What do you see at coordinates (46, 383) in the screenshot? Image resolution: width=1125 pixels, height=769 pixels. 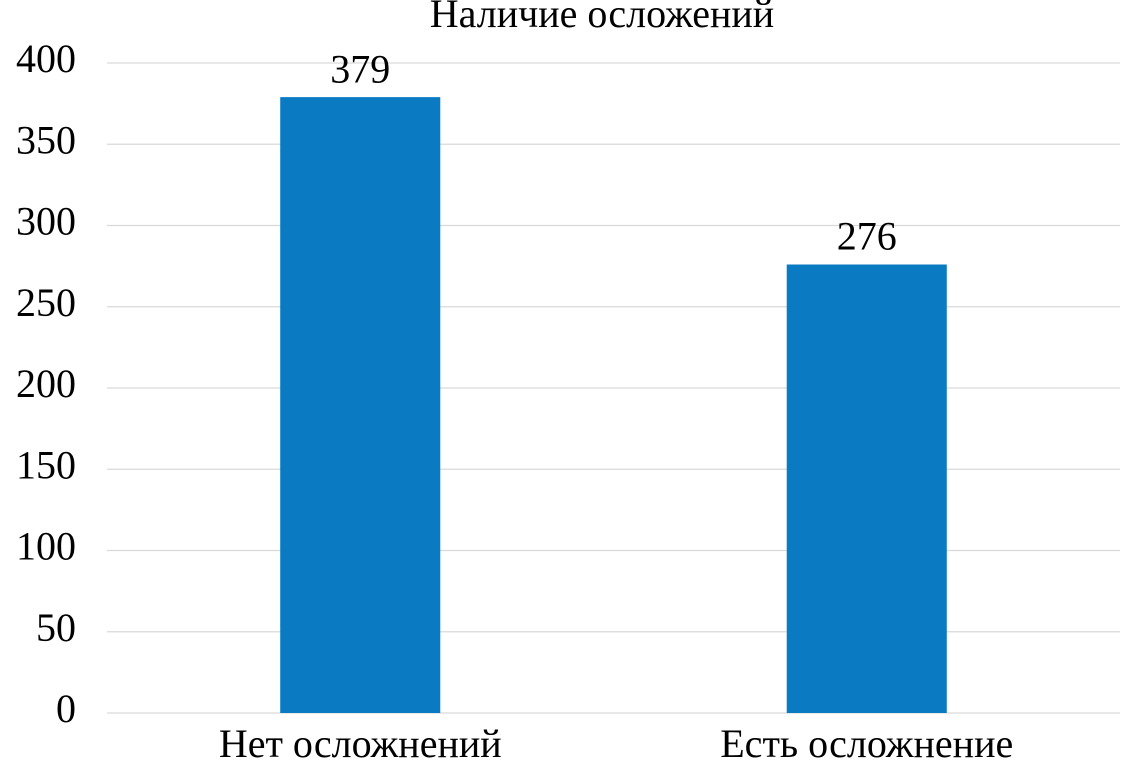 I see `y-tick-label: 200` at bounding box center [46, 383].